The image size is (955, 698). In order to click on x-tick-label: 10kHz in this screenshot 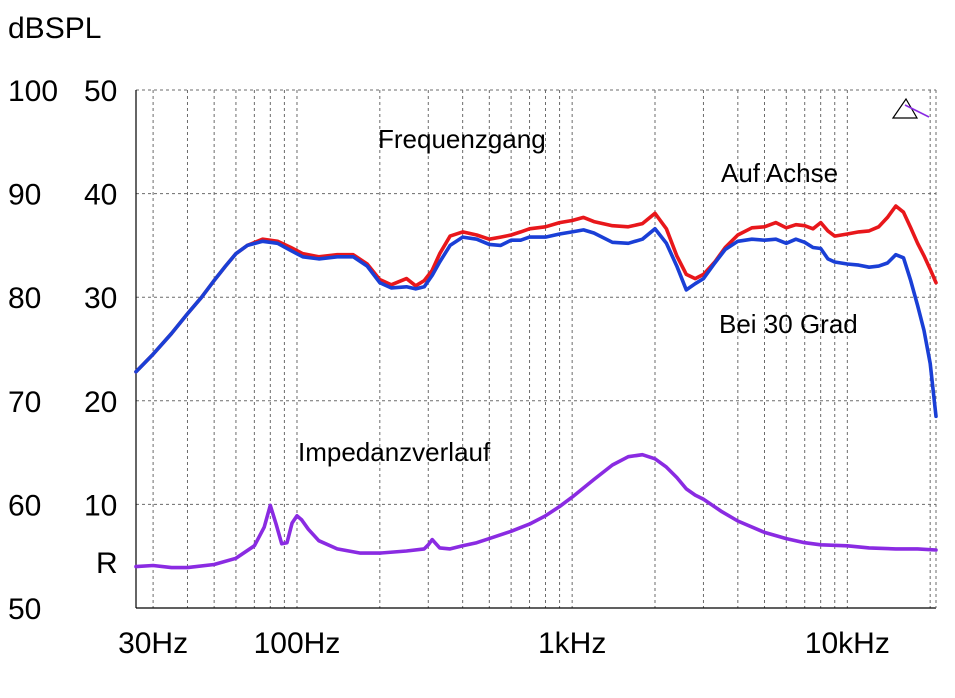, I will do `click(847, 643)`.